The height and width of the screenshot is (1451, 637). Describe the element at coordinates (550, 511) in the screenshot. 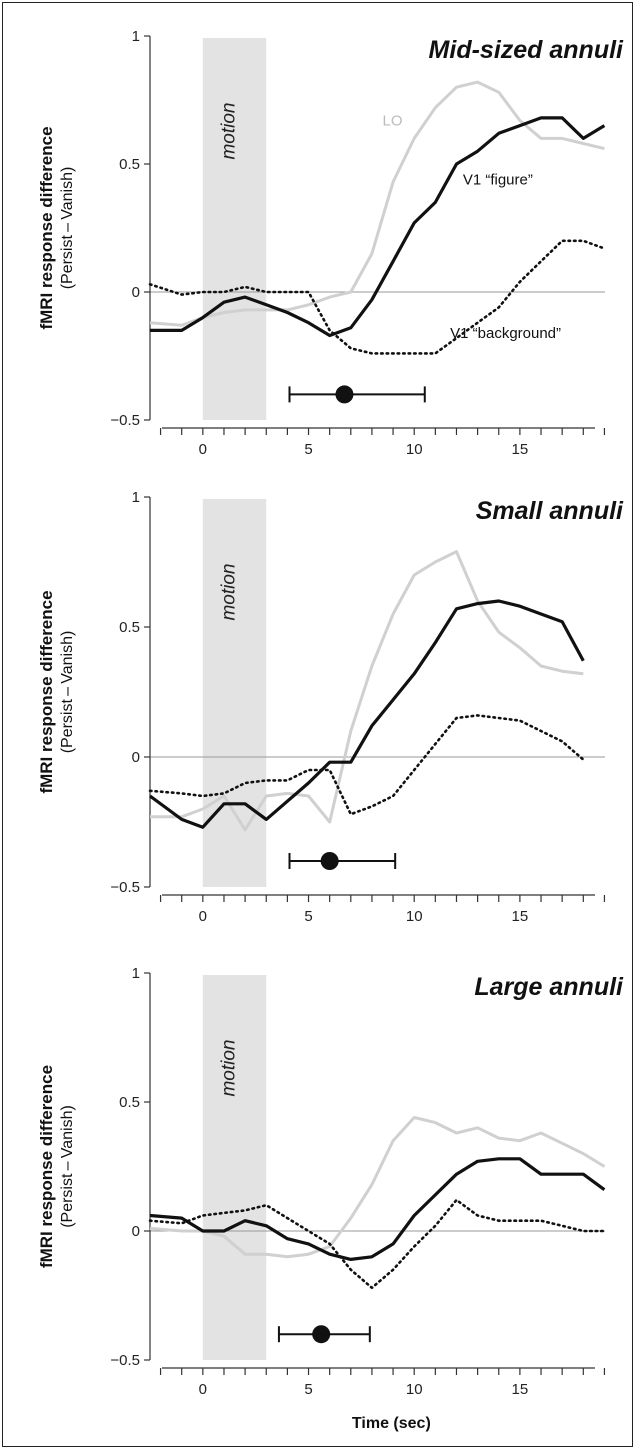

I see `panel-title: Small annuli` at that location.